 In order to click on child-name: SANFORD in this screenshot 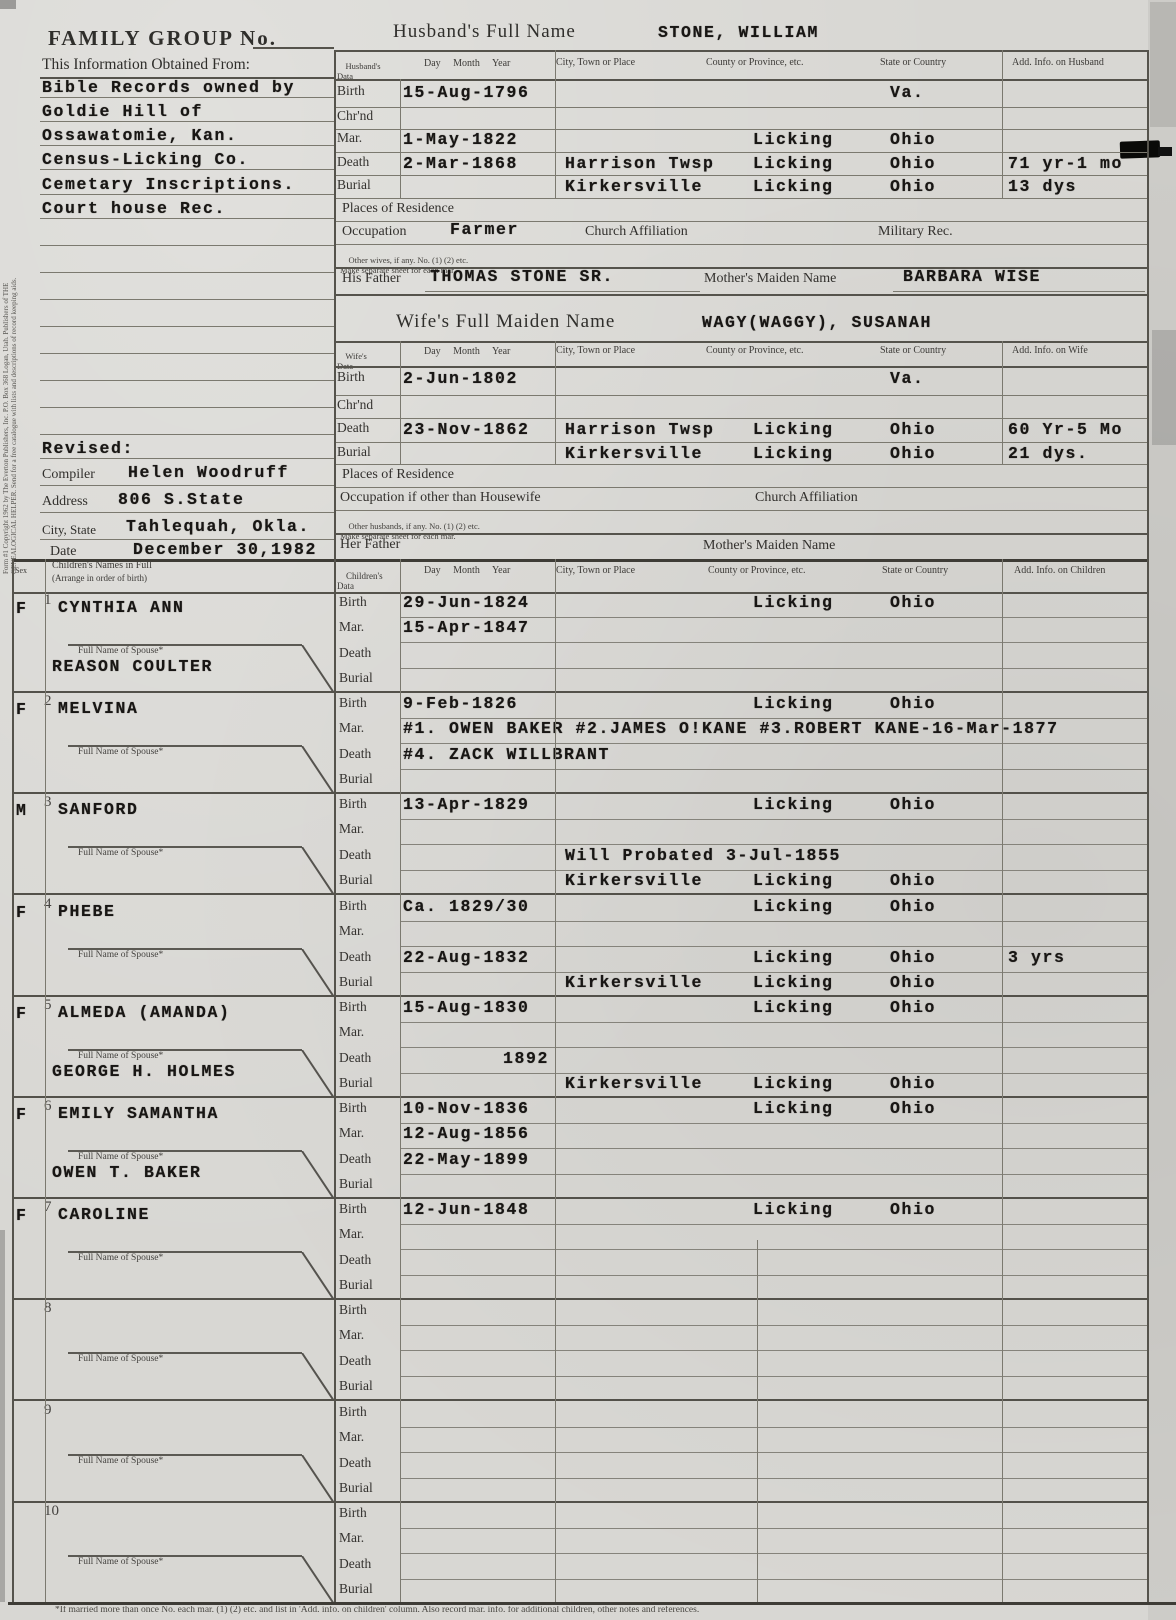, I will do `click(98, 810)`.